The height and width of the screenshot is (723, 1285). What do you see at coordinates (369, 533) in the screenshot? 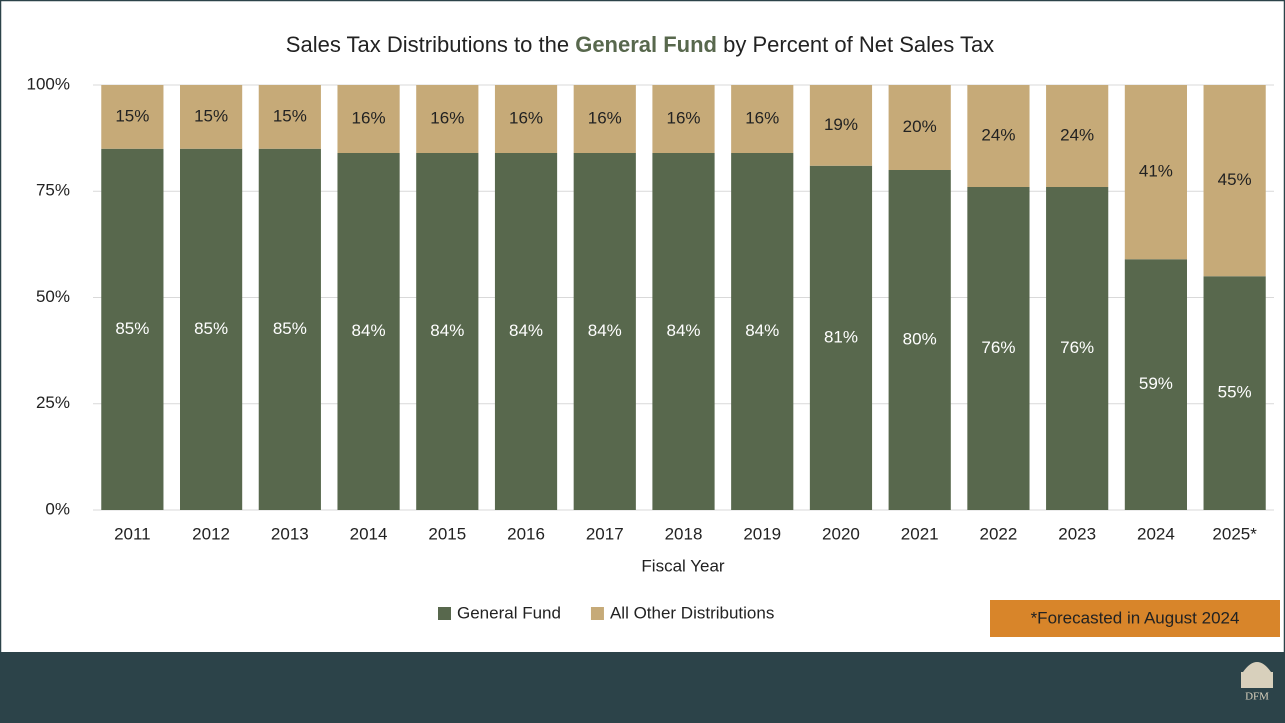
I see `x-tick-label: 2014` at bounding box center [369, 533].